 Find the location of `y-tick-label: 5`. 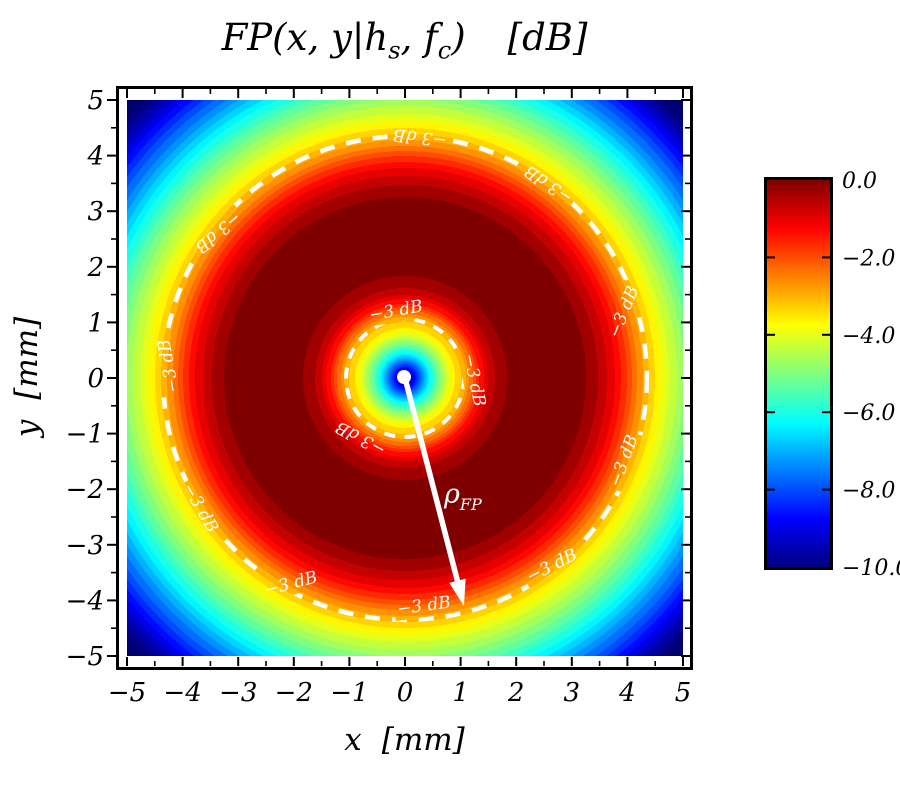

y-tick-label: 5 is located at coordinates (95, 101).